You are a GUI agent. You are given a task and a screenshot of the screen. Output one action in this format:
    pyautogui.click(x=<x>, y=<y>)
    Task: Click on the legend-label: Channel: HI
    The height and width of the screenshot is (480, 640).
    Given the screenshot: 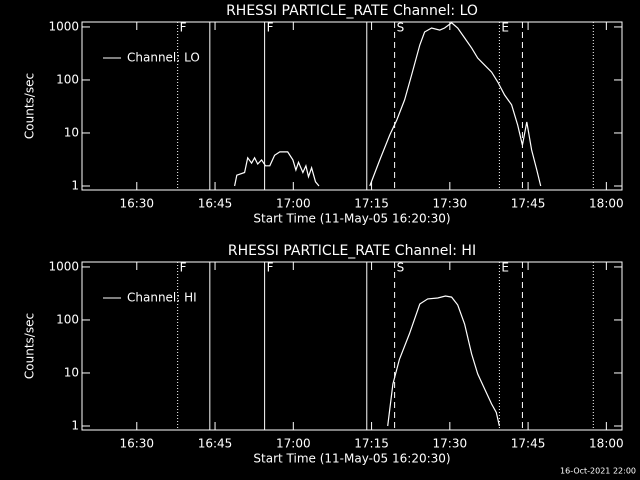 What is the action you would take?
    pyautogui.click(x=162, y=298)
    